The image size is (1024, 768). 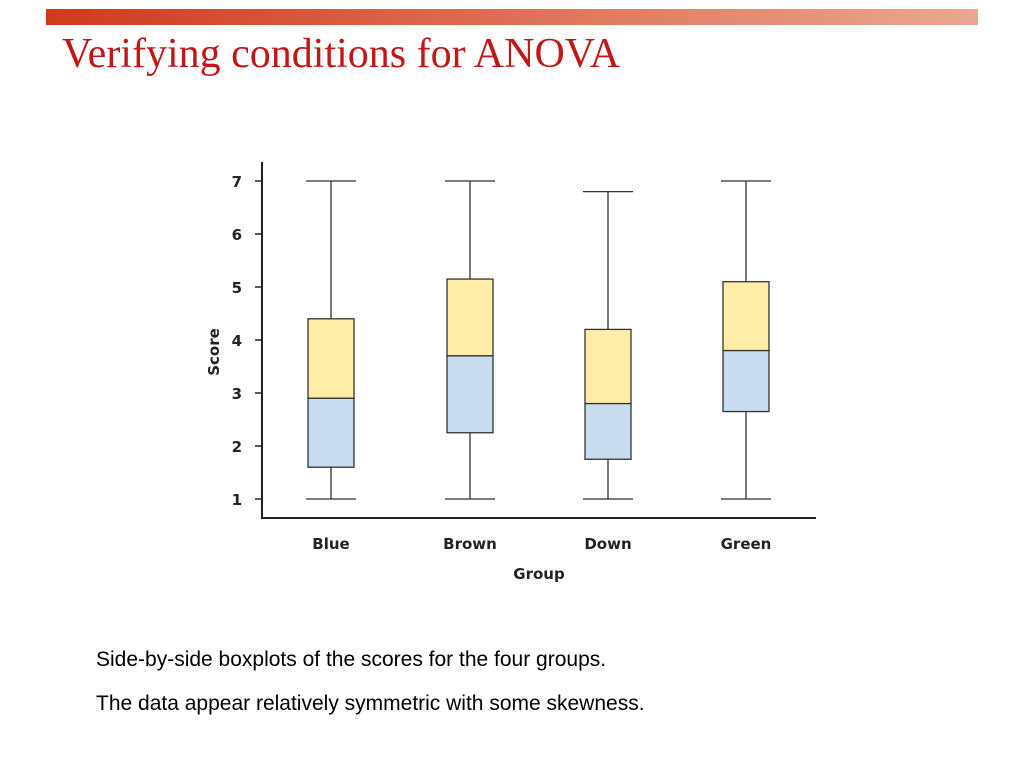 What do you see at coordinates (470, 544) in the screenshot?
I see `x-tick-label-brown: Brown` at bounding box center [470, 544].